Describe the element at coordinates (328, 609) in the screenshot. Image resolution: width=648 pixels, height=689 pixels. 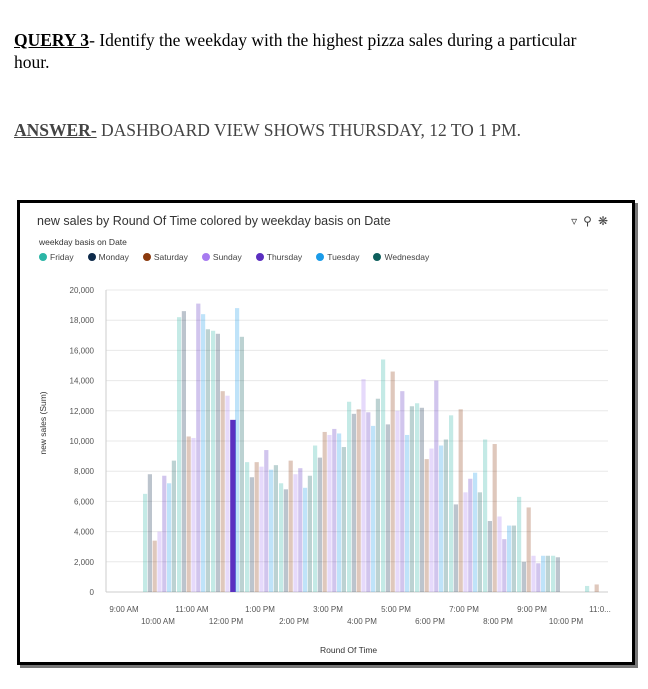
I see `x-tick-label: 3:00 PM` at that location.